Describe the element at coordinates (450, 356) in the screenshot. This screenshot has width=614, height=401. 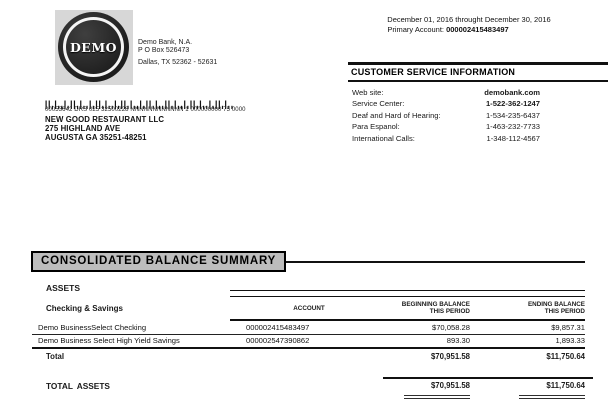
I see `total-beginning-balance: $70,951.58` at that location.